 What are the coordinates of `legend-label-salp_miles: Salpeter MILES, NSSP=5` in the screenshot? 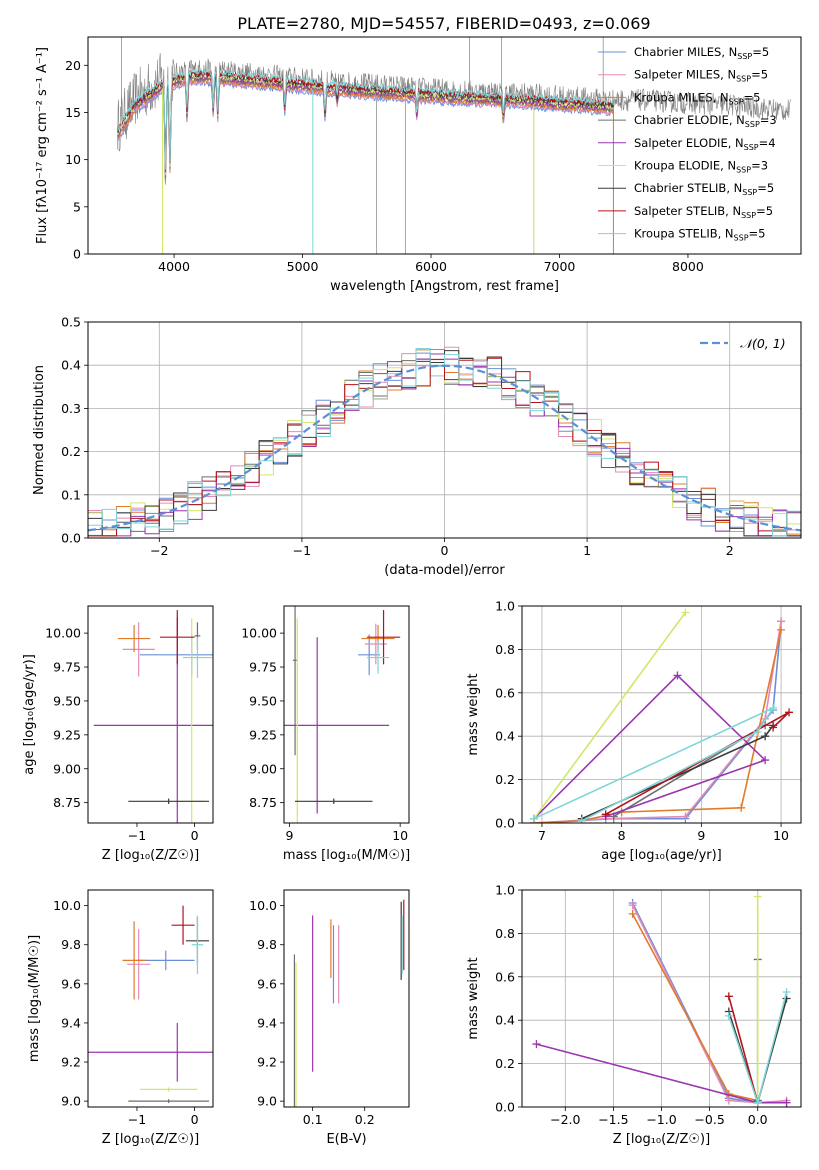 It's located at (701, 76).